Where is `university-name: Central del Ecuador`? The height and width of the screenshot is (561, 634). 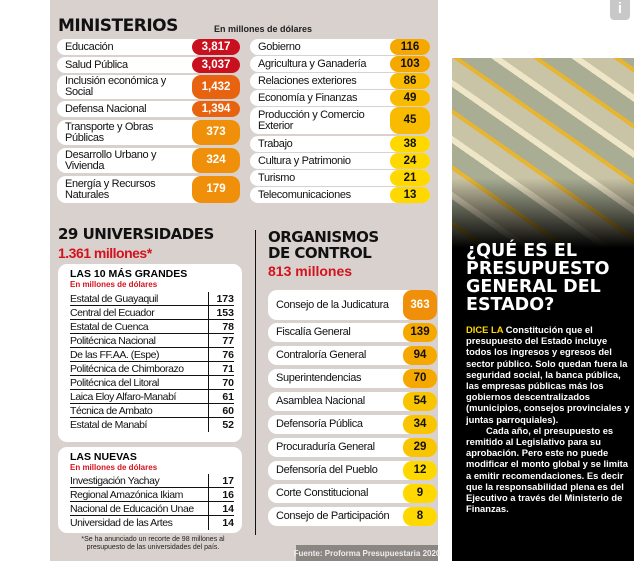
university-name: Central del Ecuador is located at coordinates (112, 312).